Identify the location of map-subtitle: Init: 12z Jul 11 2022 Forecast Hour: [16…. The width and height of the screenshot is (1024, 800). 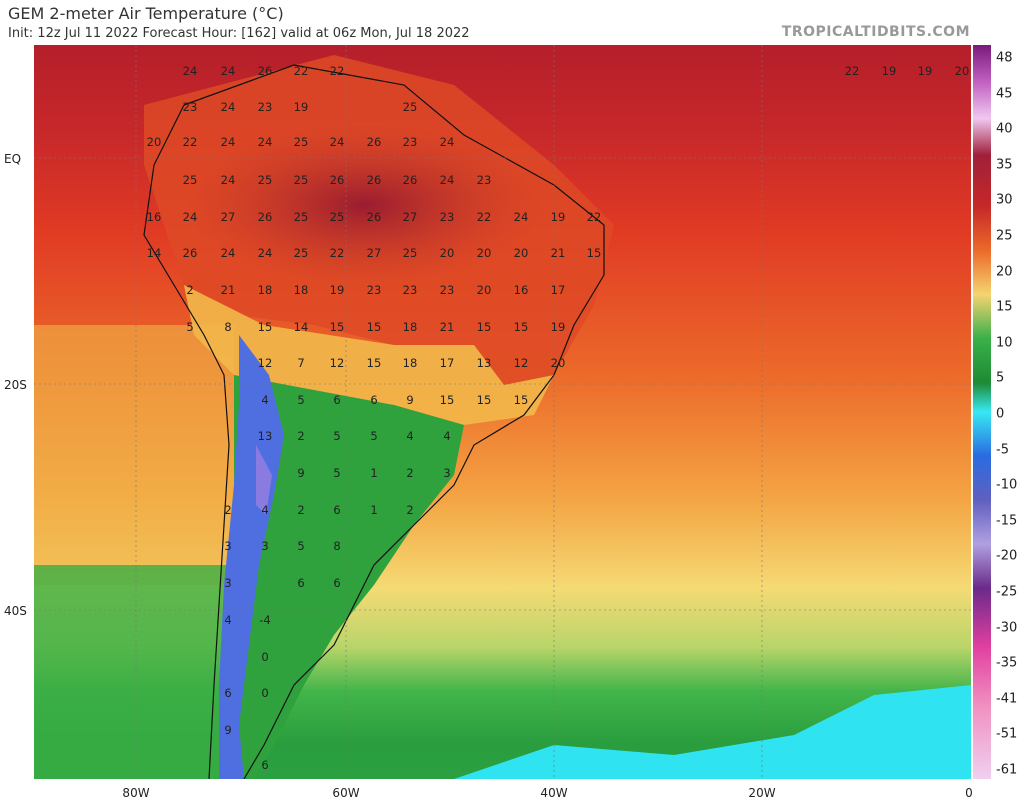
(239, 33).